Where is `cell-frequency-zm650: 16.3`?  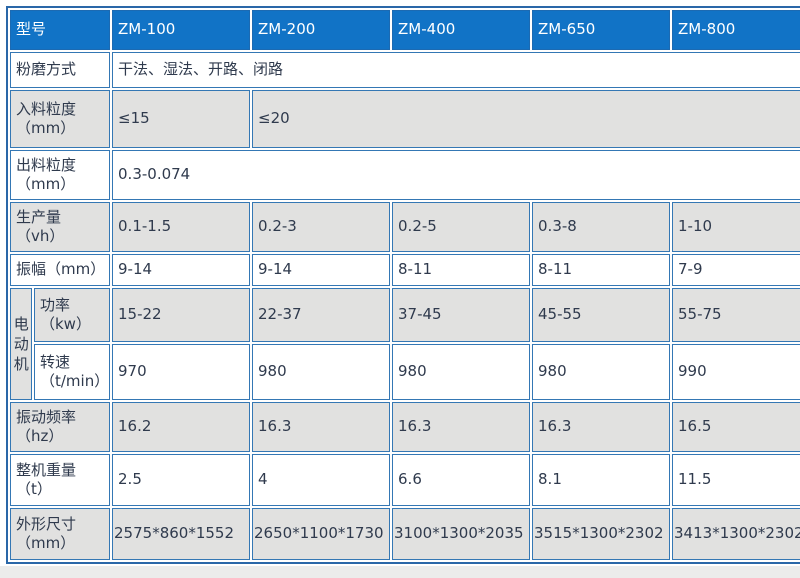
cell-frequency-zm650: 16.3 is located at coordinates (601, 427).